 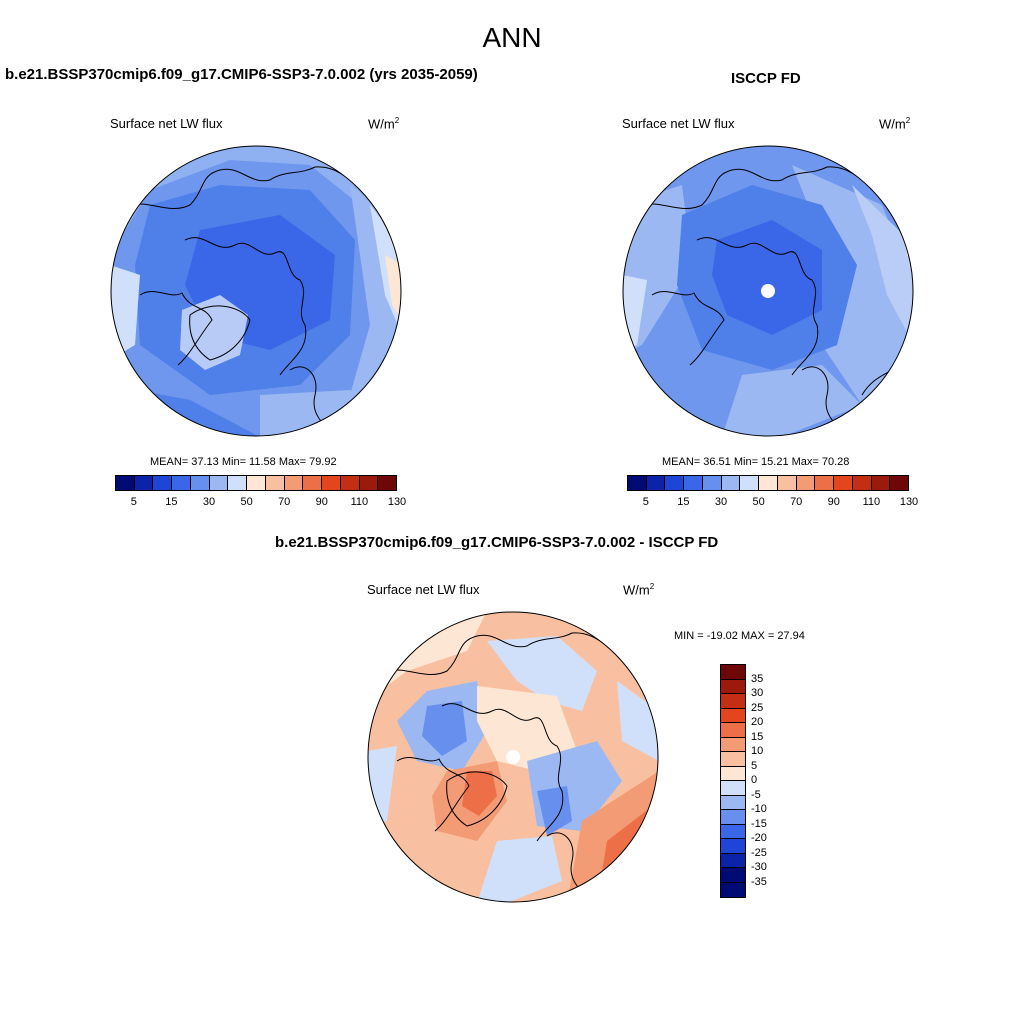 What do you see at coordinates (251, 301) in the screenshot?
I see `panel-1-coastlines` at bounding box center [251, 301].